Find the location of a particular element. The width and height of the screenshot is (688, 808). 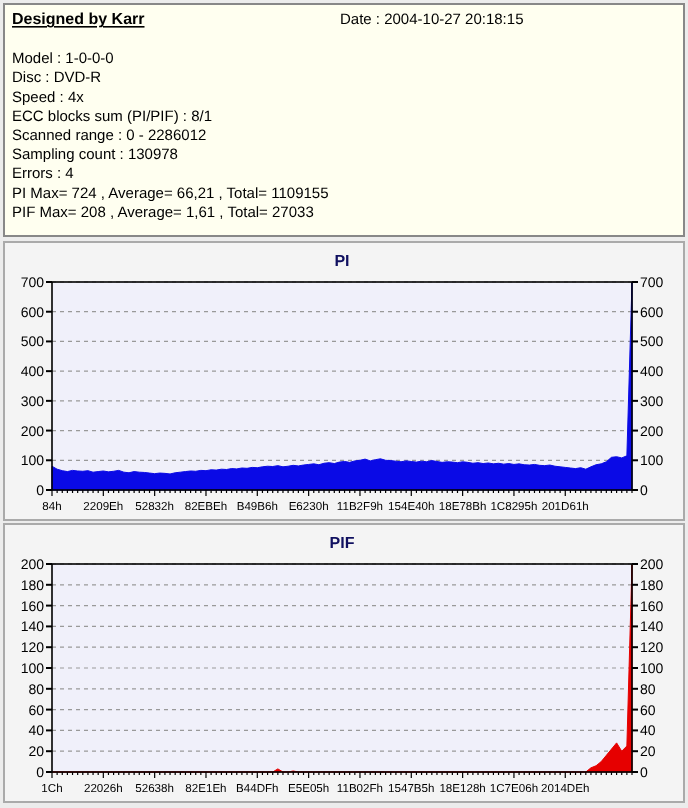

chart-title: PI is located at coordinates (342, 261).